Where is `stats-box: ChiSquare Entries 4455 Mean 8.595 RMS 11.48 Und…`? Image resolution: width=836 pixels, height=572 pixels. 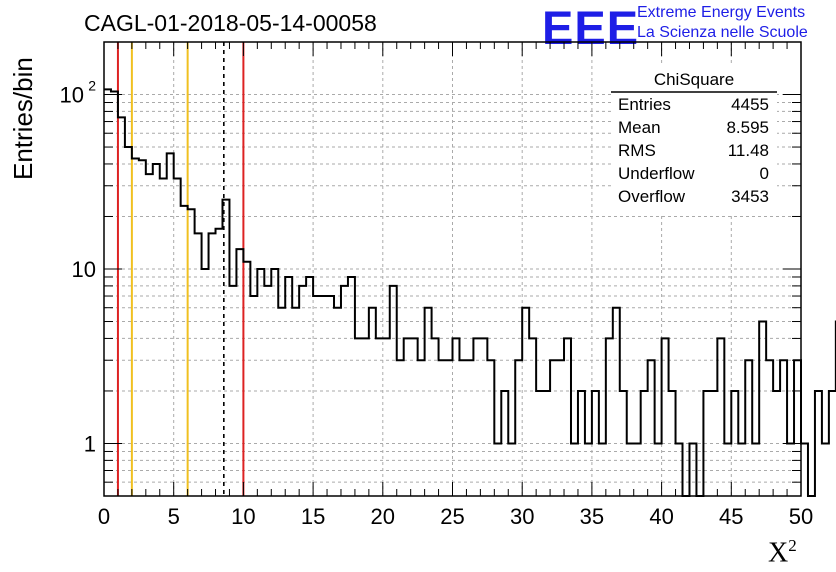 stats-box: ChiSquare Entries 4455 Mean 8.595 RMS 11.48 Und… is located at coordinates (694, 139).